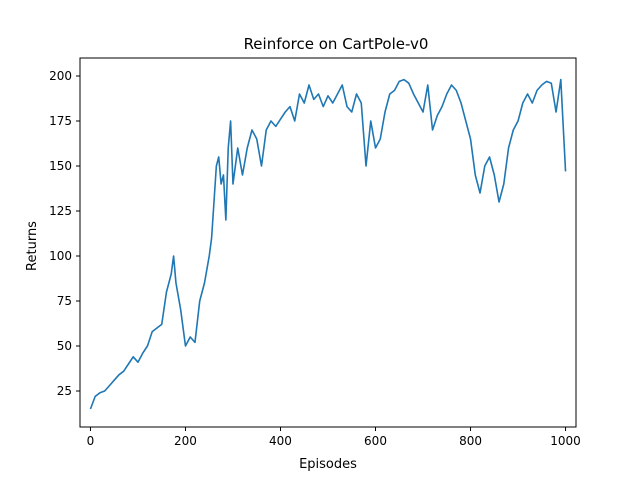 This screenshot has width=640, height=480. Describe the element at coordinates (32, 246) in the screenshot. I see `y-axis-label: Returns` at that location.